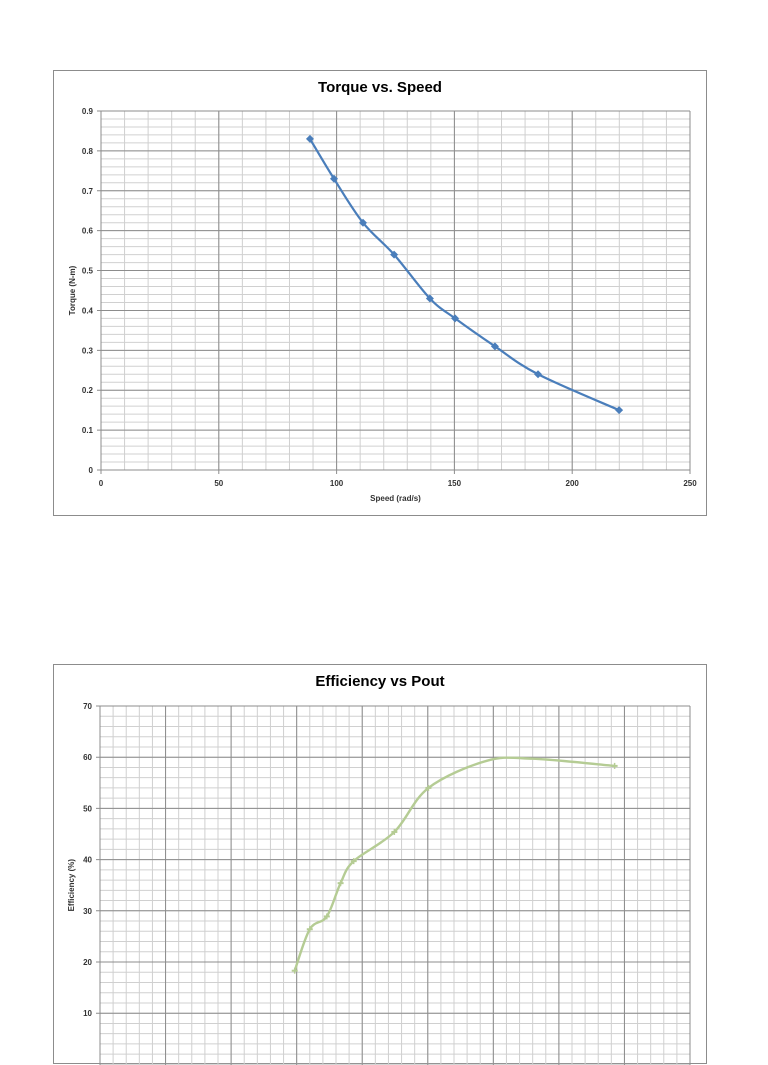 Image resolution: width=768 pixels, height=1065 pixels. What do you see at coordinates (690, 483) in the screenshot?
I see `svg-text: 250` at bounding box center [690, 483].